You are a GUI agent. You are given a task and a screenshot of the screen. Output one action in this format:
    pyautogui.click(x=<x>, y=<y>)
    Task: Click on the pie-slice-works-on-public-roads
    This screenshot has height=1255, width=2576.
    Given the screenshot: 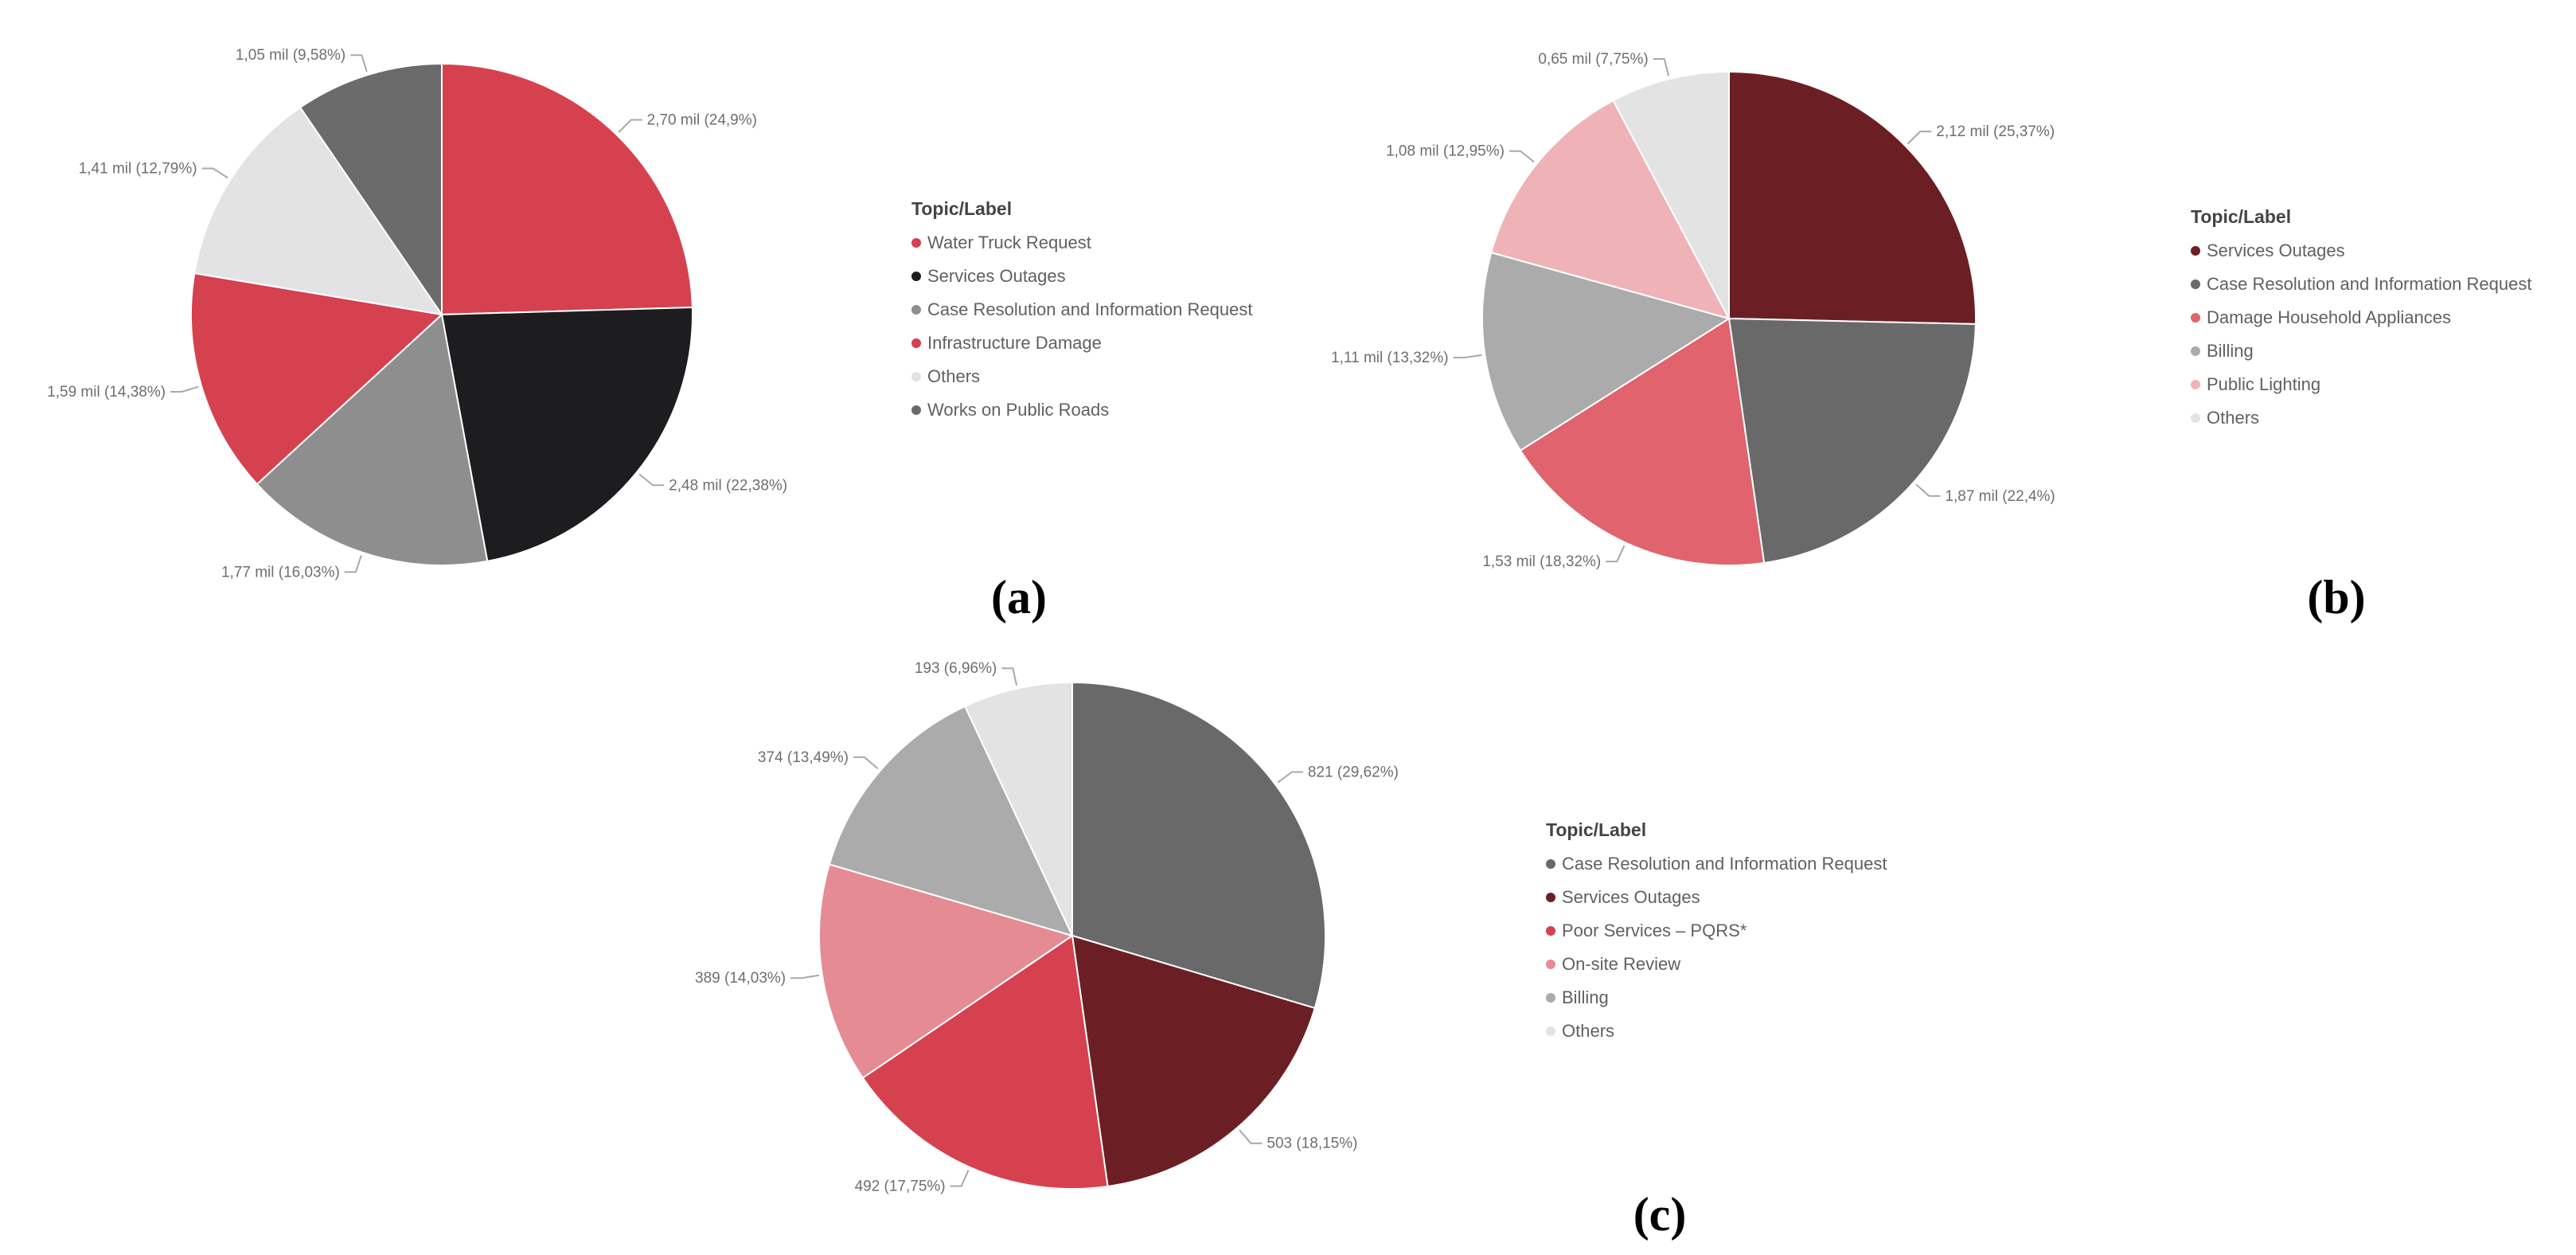 What is the action you would take?
    pyautogui.click(x=371, y=190)
    